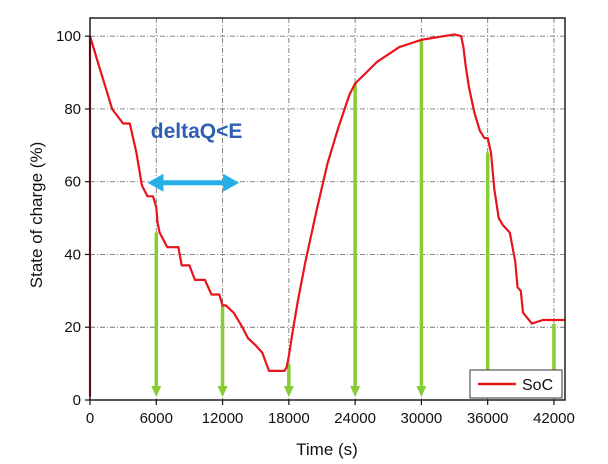 The image size is (608, 464). I want to click on x-axis-label: Time (s), so click(327, 449).